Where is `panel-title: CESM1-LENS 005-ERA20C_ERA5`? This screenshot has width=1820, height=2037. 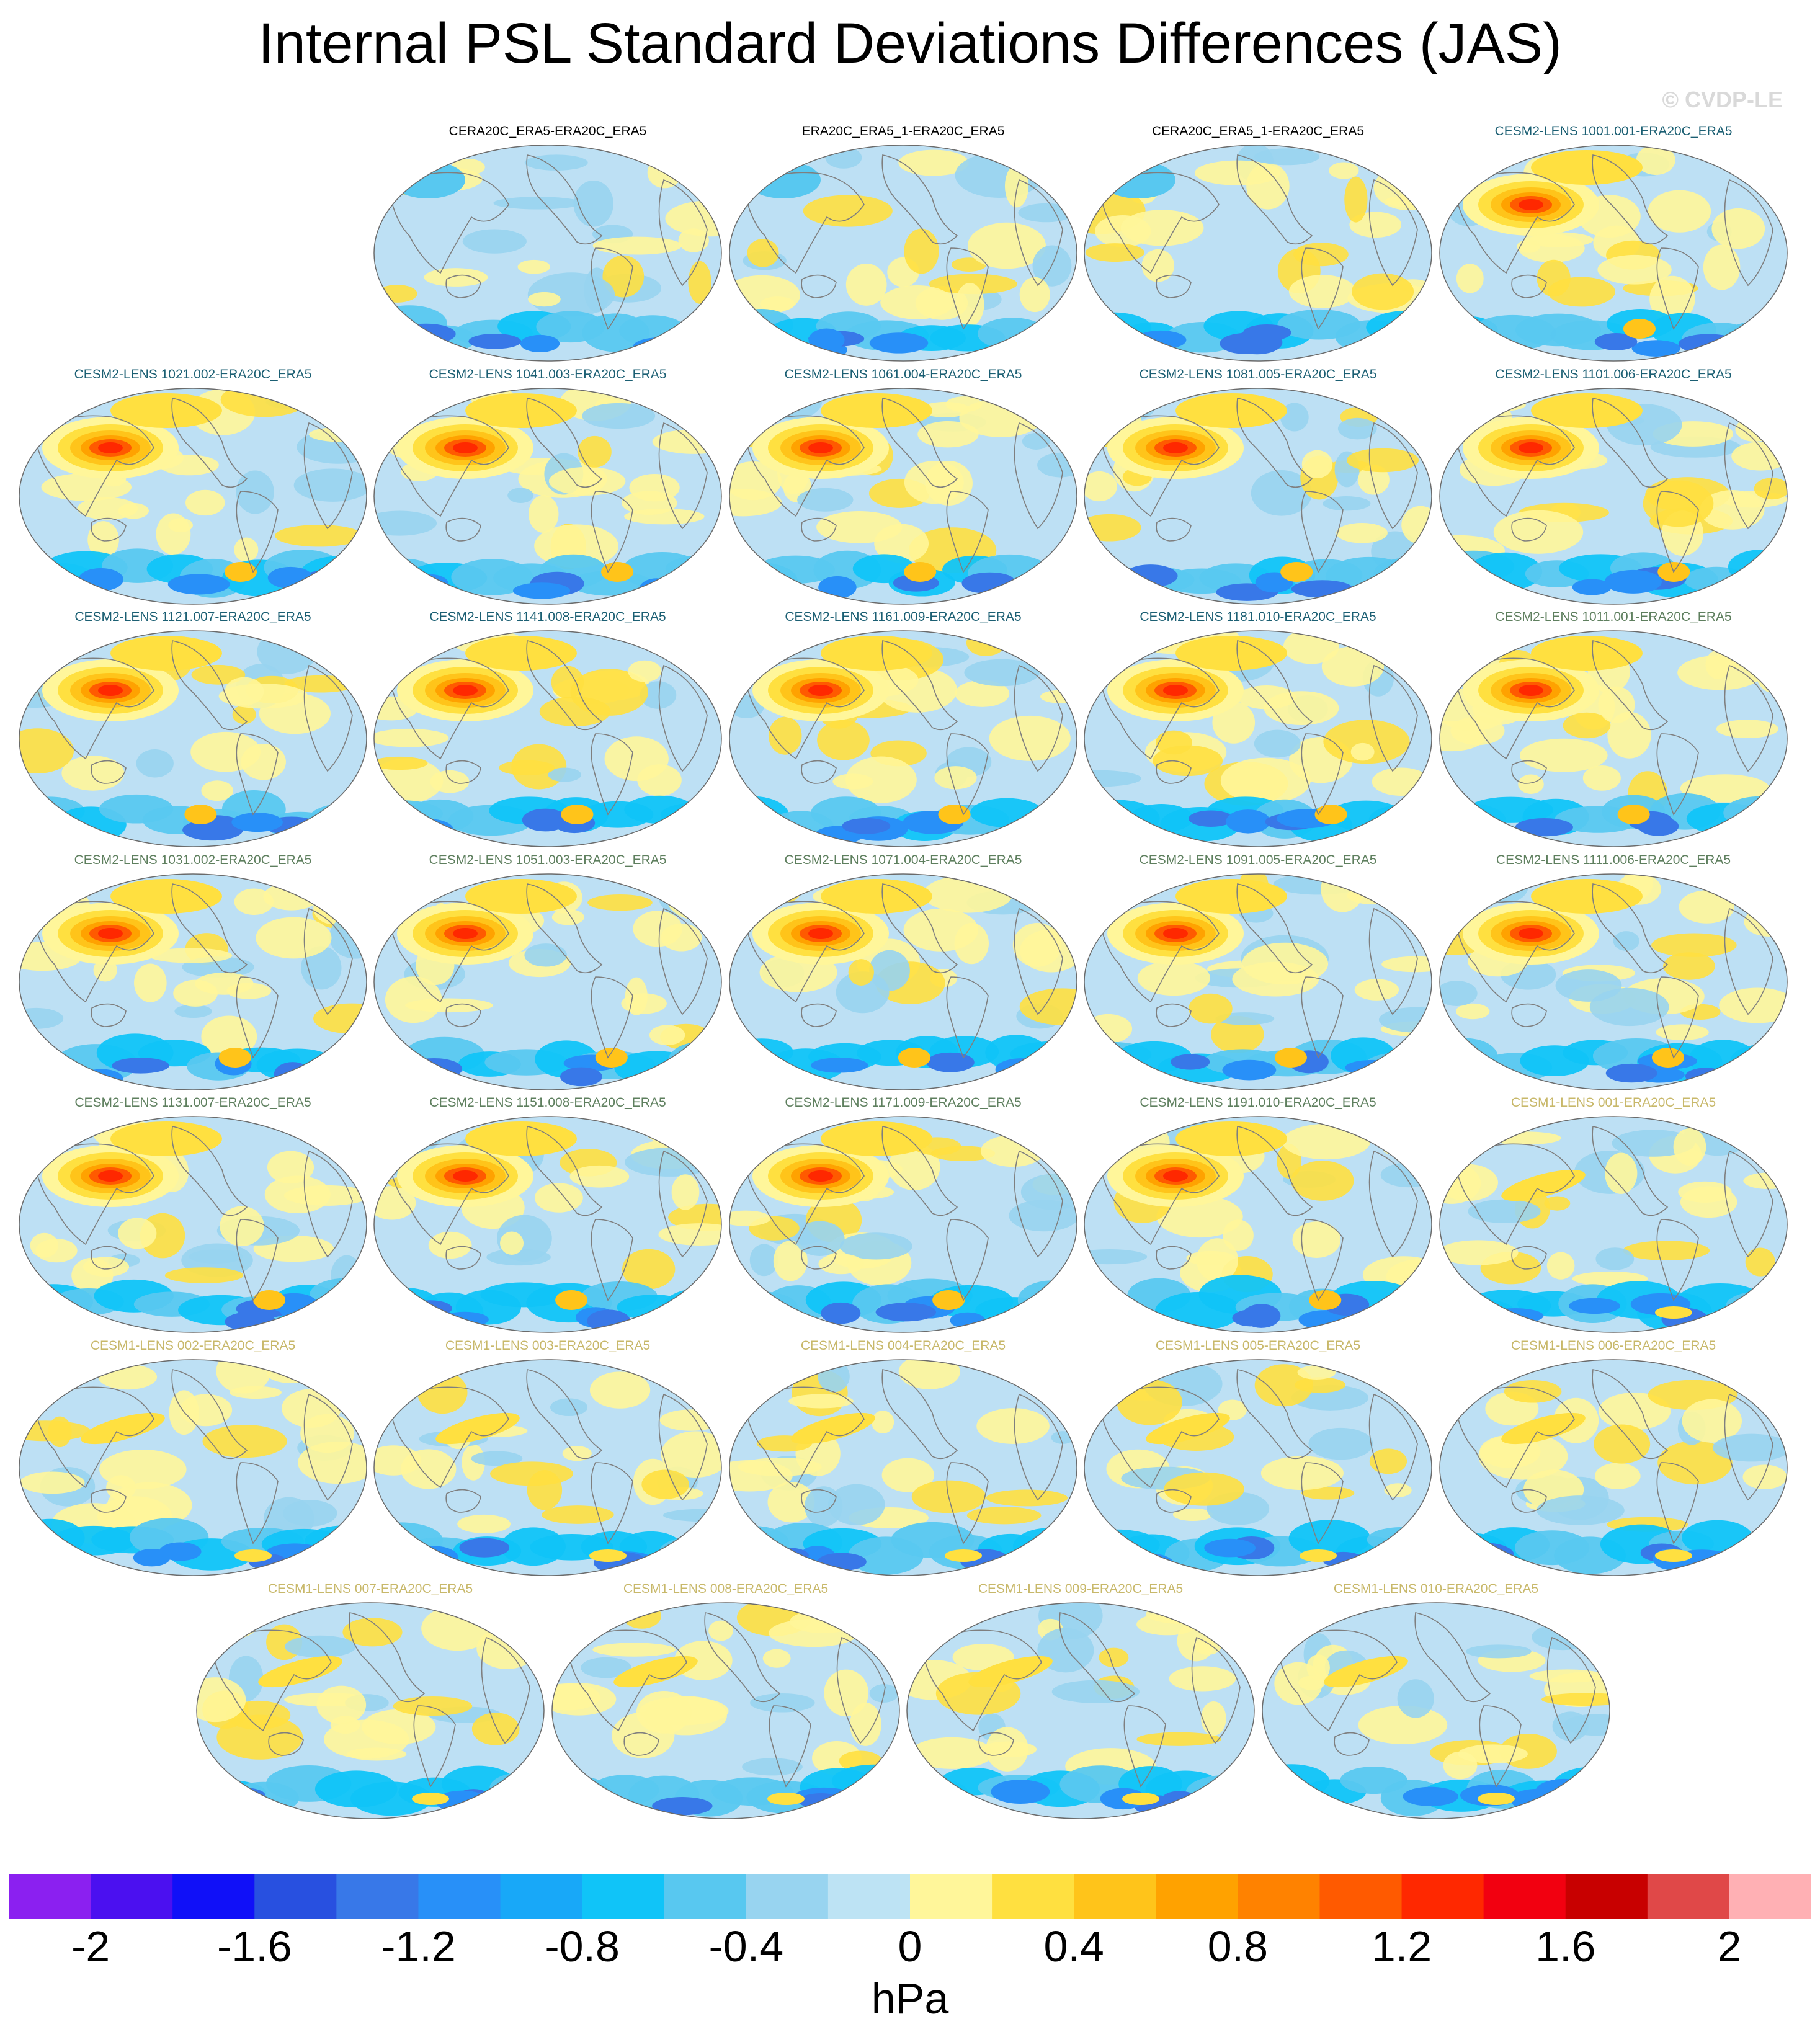
panel-title: CESM1-LENS 005-ERA20C_ERA5 is located at coordinates (1258, 1346).